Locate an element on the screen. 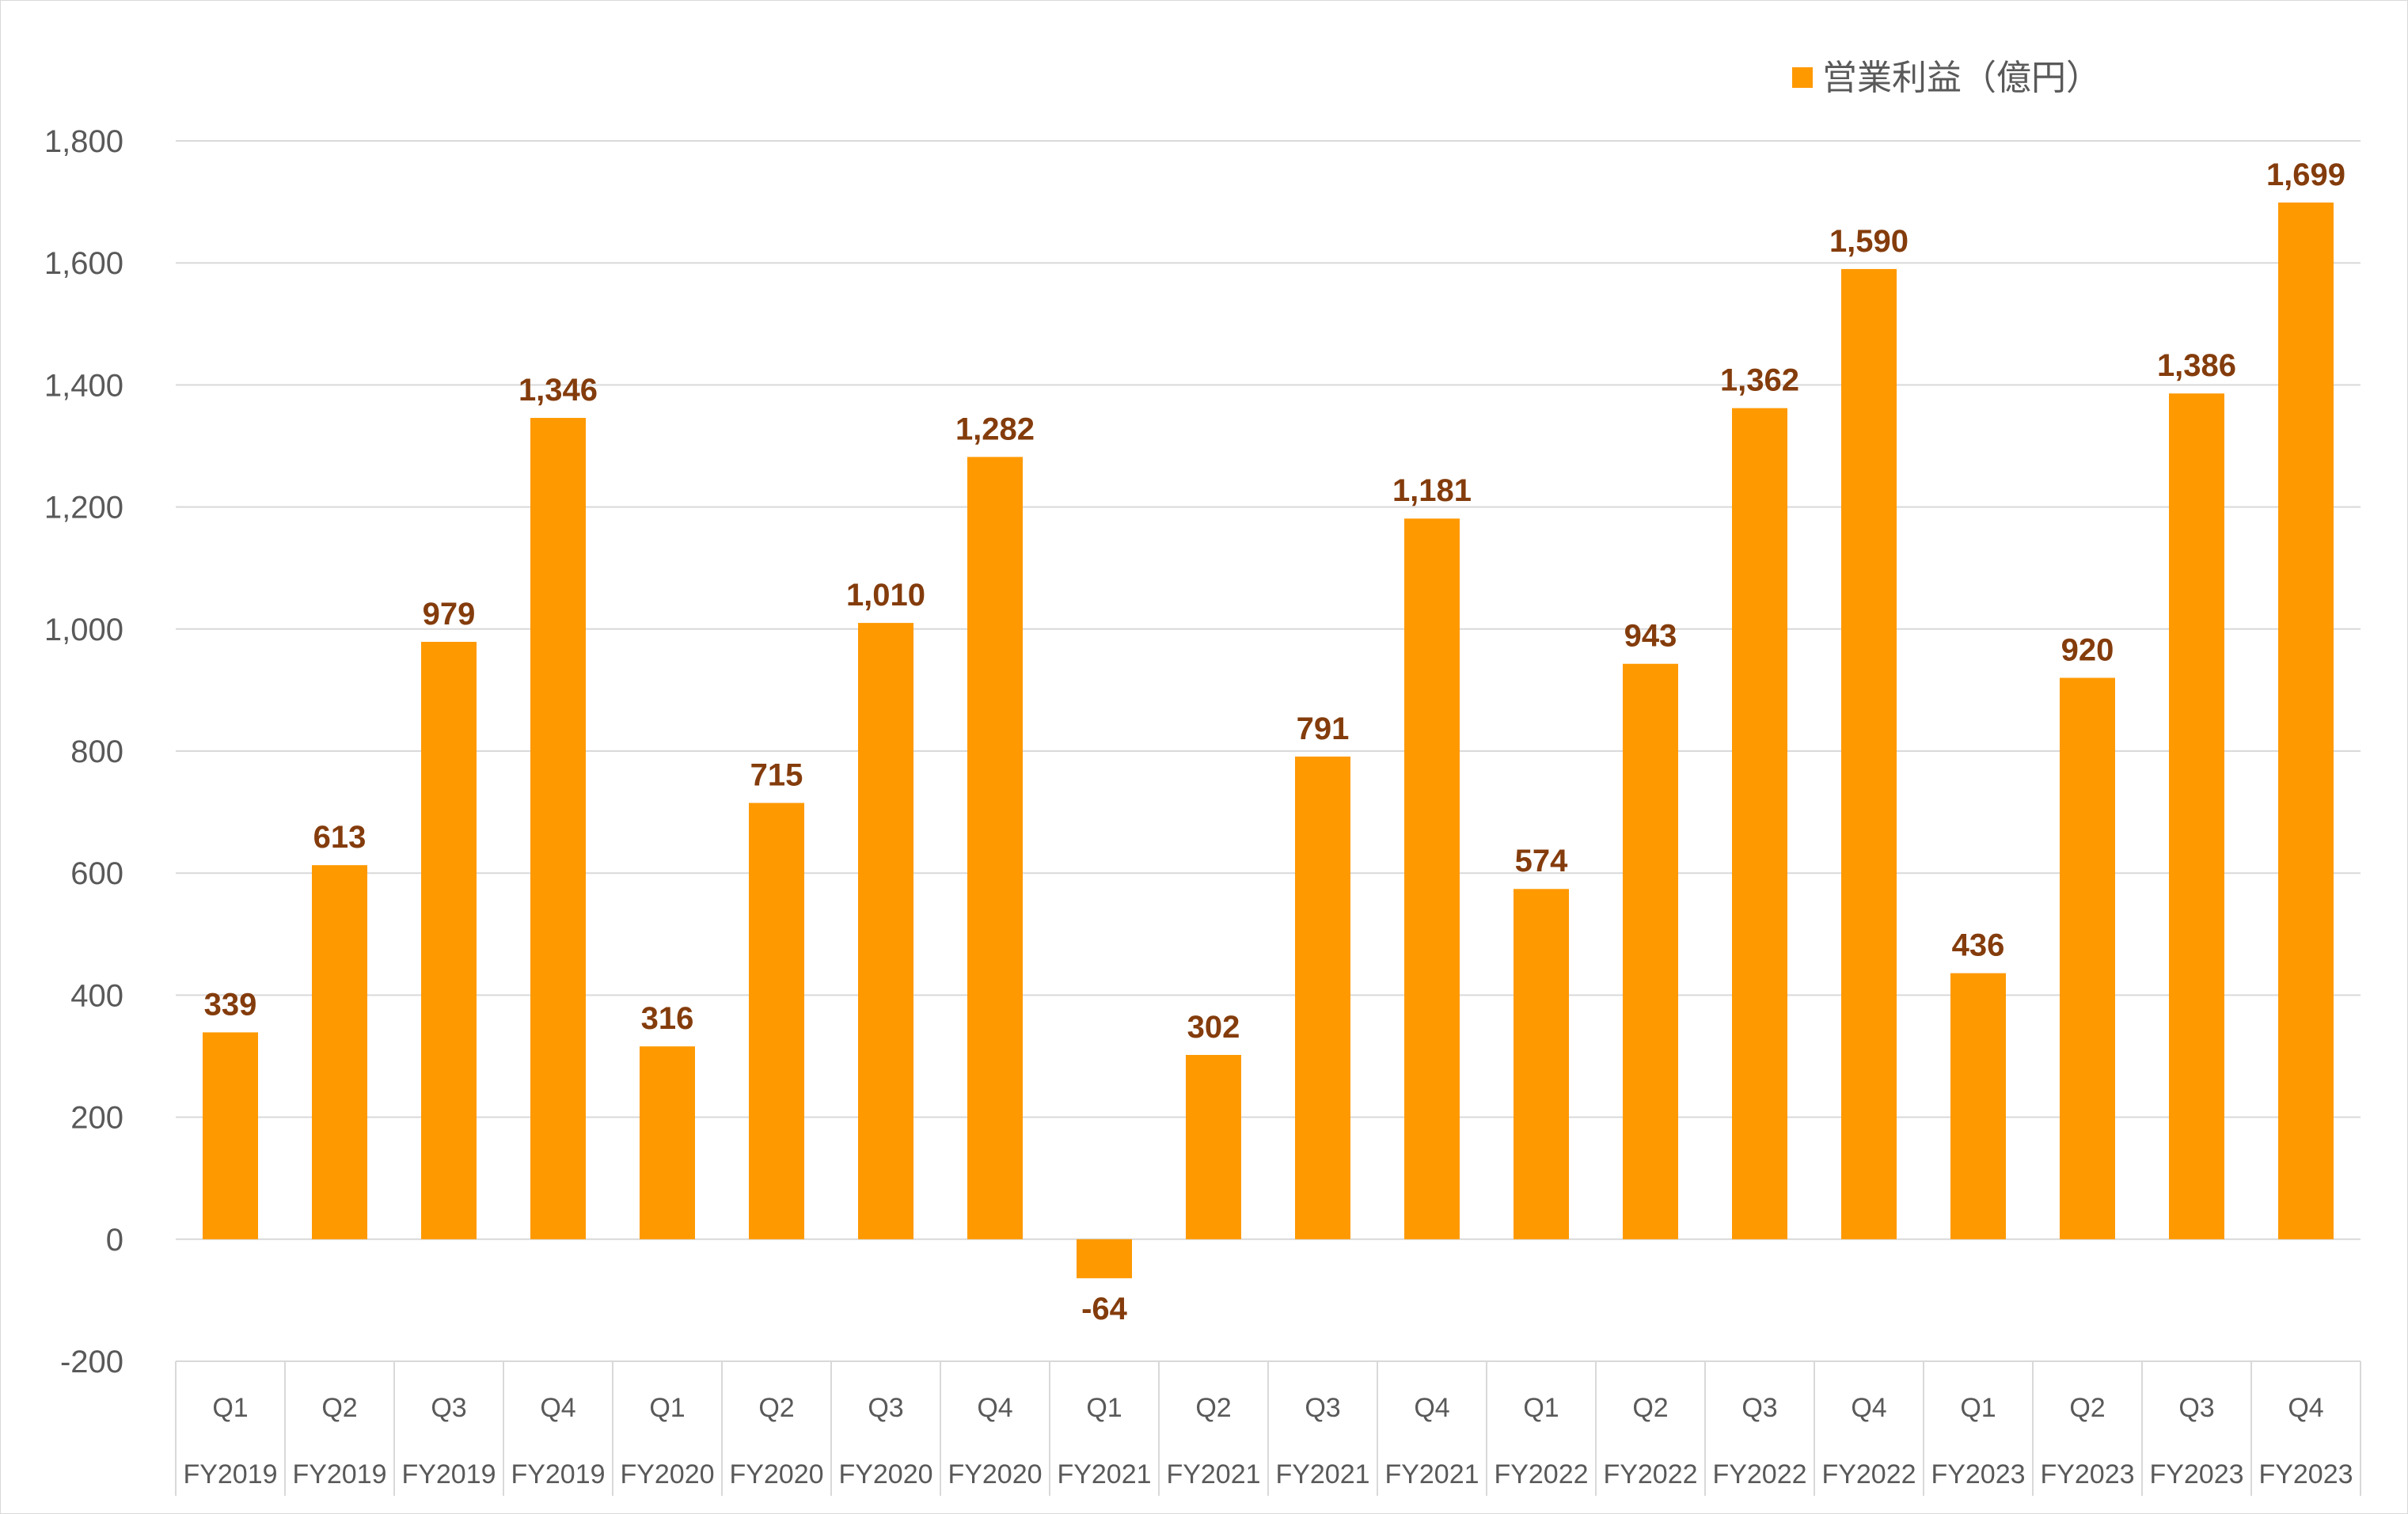 The height and width of the screenshot is (1514, 2408). data-label: 302 is located at coordinates (1214, 1028).